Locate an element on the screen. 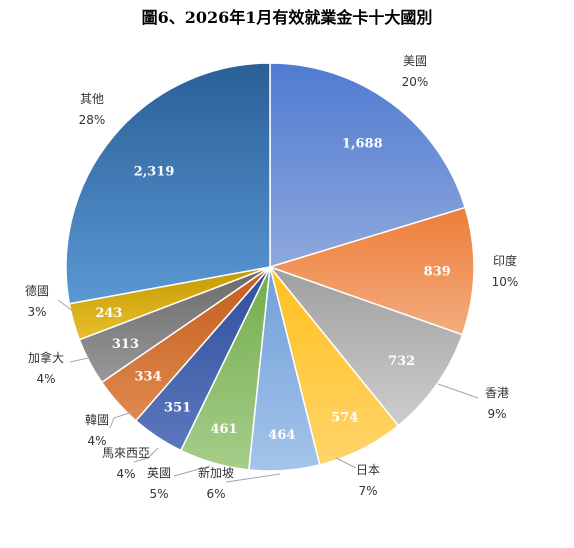  slice-value-label: 243 is located at coordinates (108, 313).